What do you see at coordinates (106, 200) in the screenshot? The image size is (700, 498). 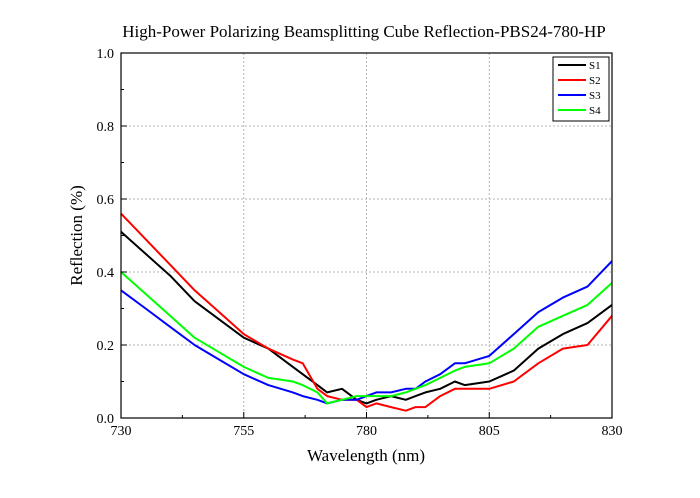 I see `y-tick-label: 0.6` at bounding box center [106, 200].